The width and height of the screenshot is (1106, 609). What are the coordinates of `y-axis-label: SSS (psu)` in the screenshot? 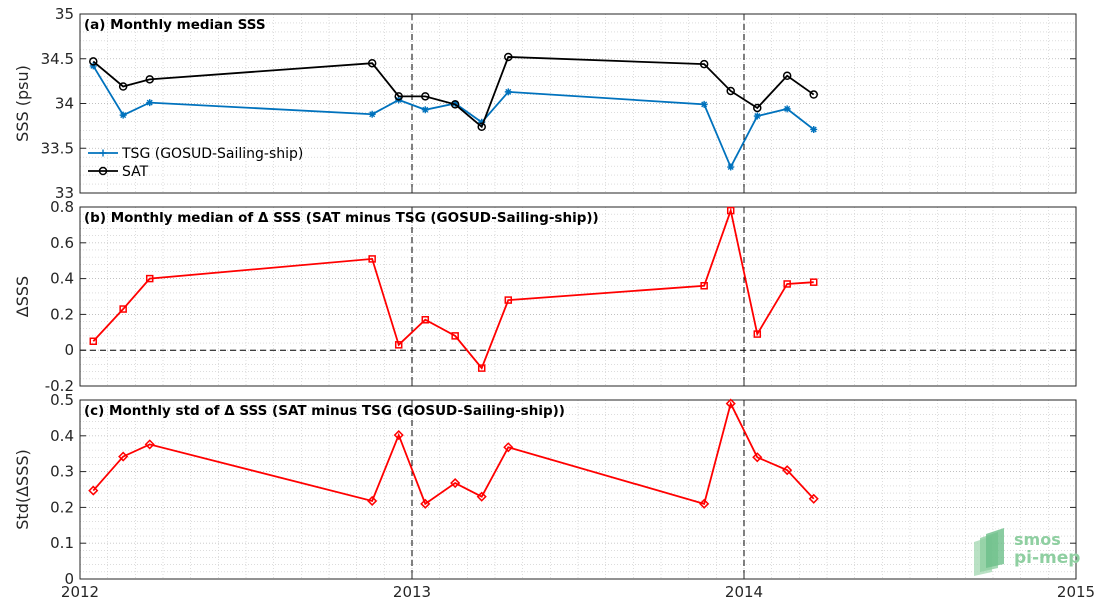 It's located at (22, 103).